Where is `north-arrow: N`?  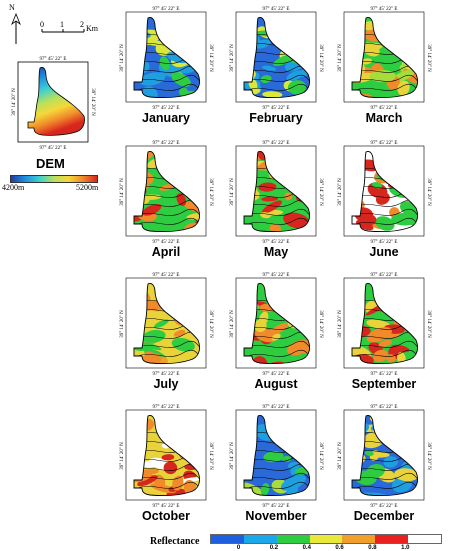 north-arrow: N is located at coordinates (16, 24).